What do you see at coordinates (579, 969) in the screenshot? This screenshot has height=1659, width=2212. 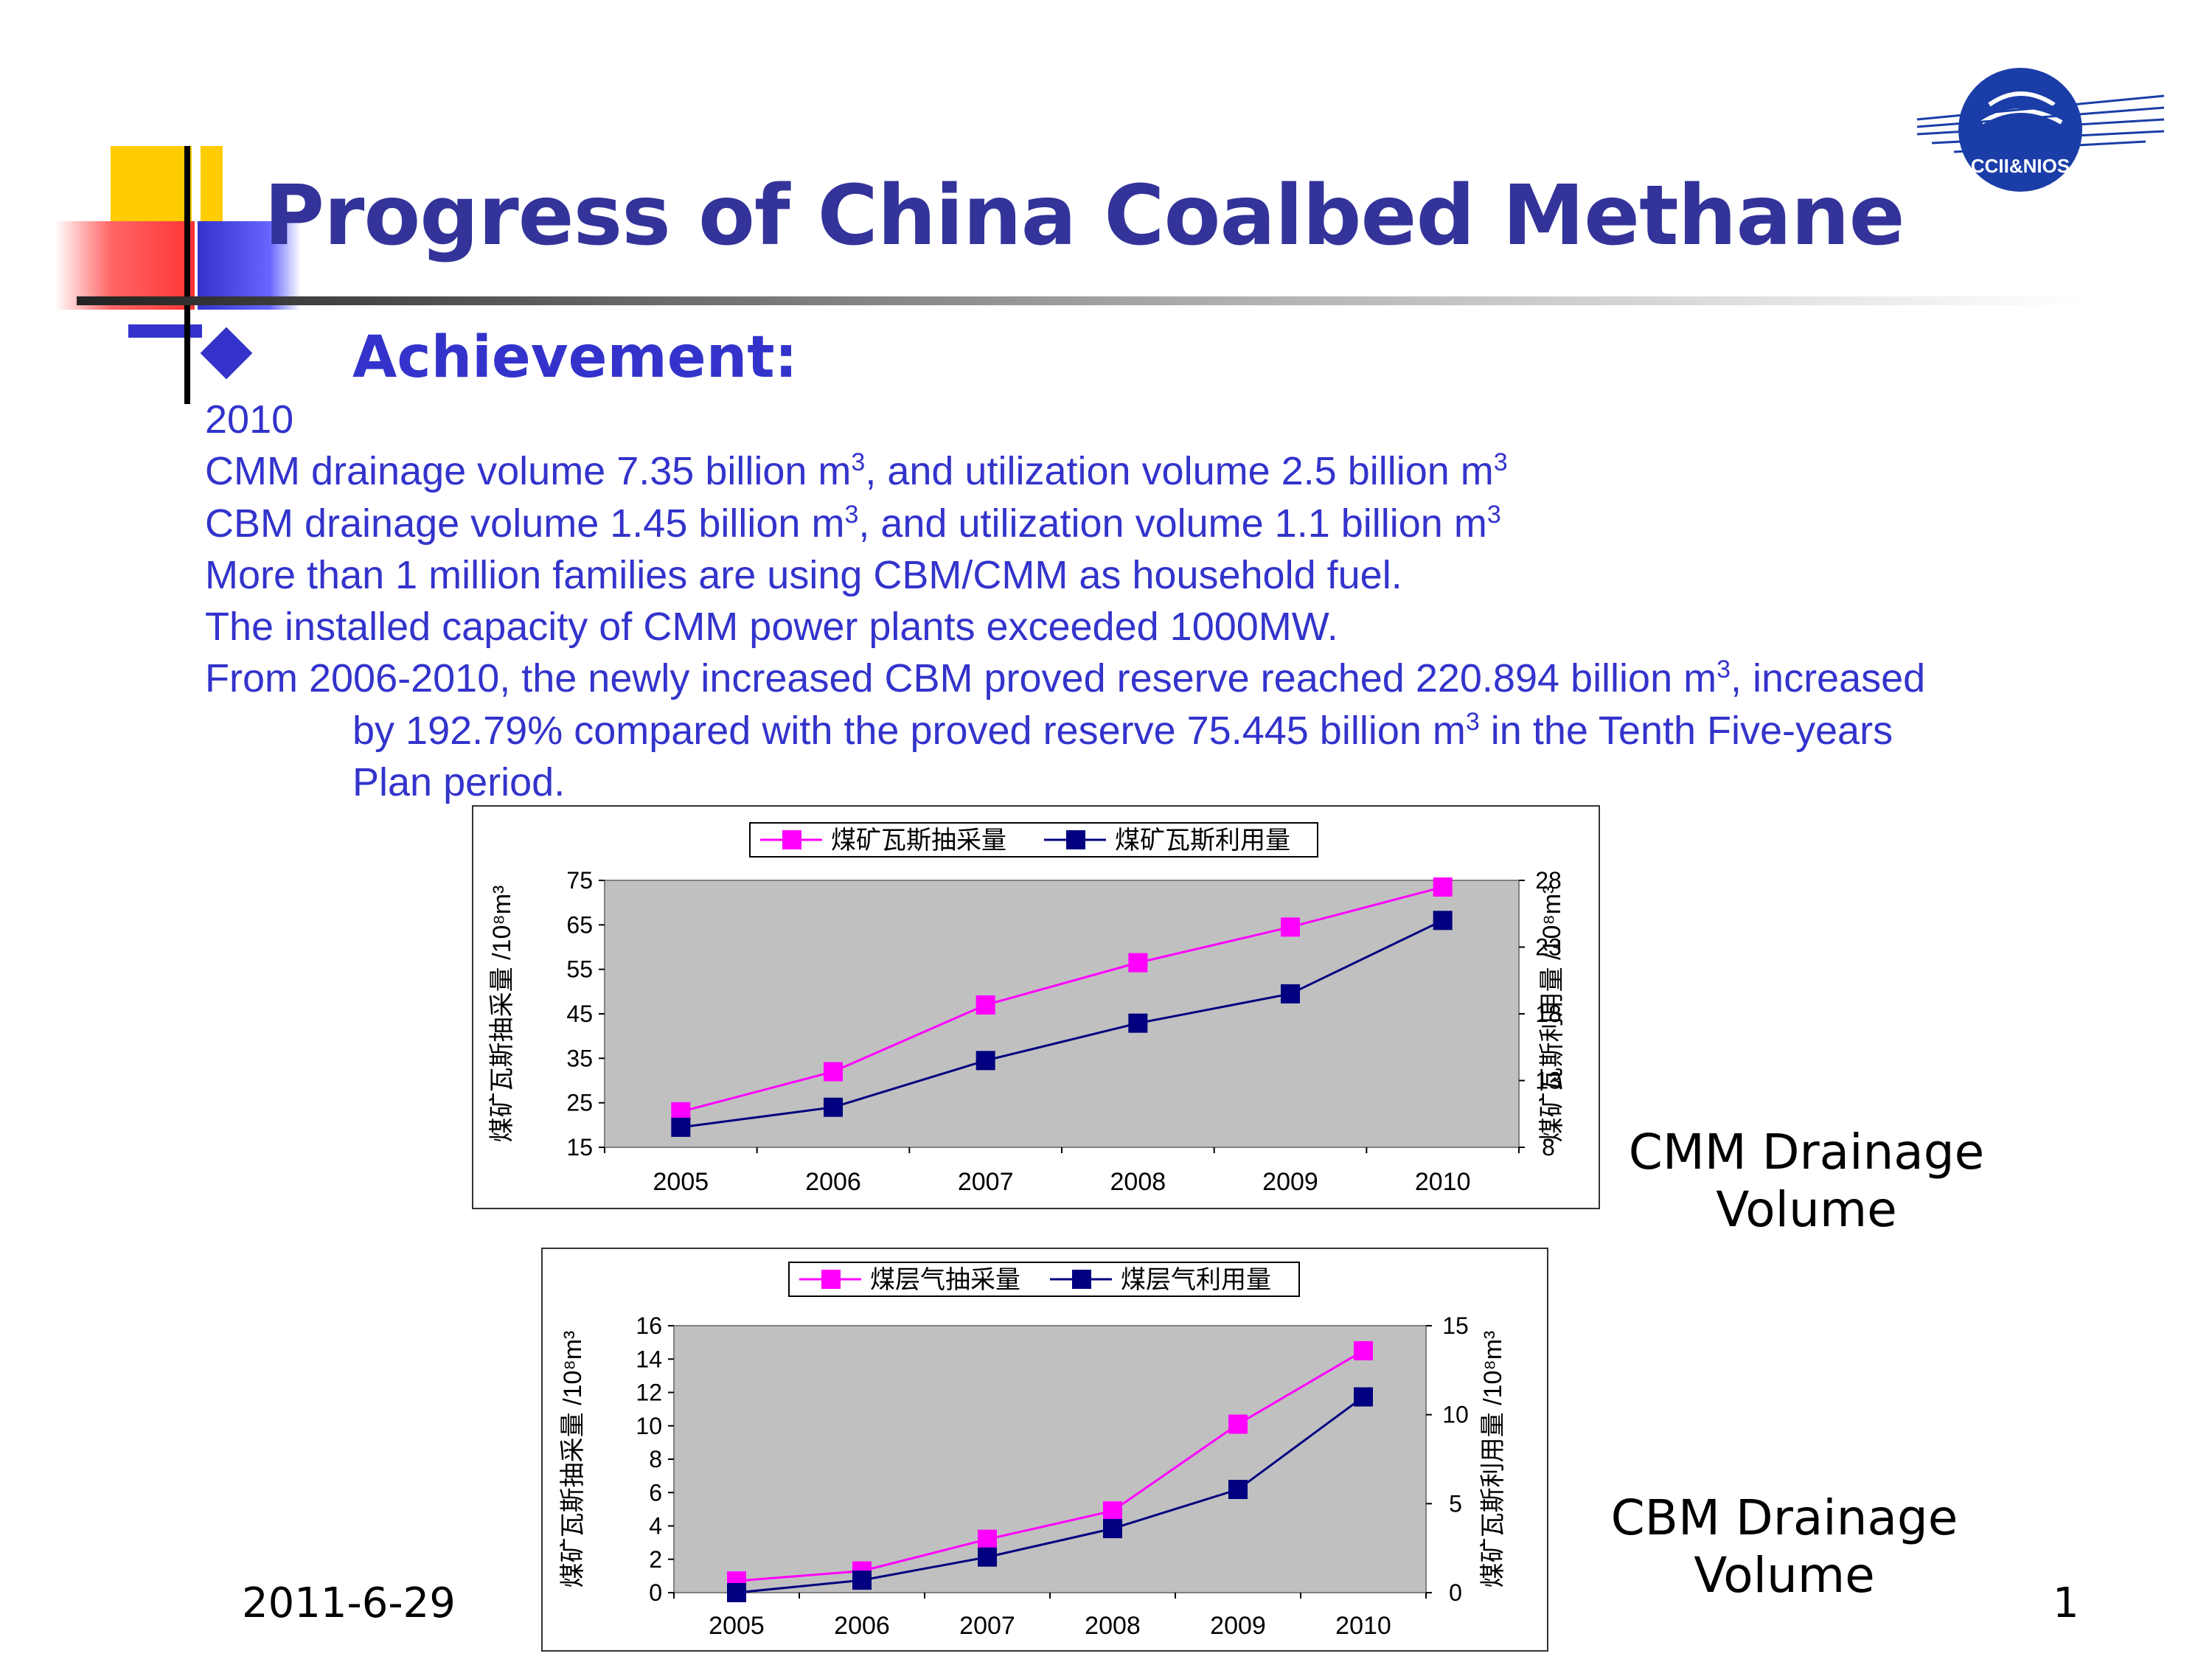 I see `y-tick-label: 55` at bounding box center [579, 969].